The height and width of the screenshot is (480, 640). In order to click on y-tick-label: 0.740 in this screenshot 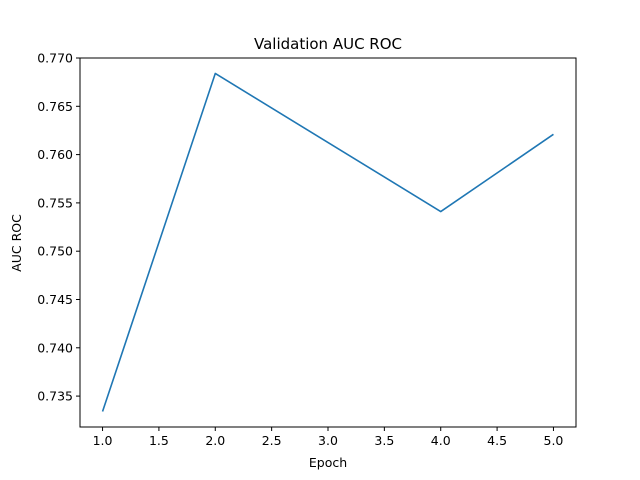, I will do `click(55, 347)`.